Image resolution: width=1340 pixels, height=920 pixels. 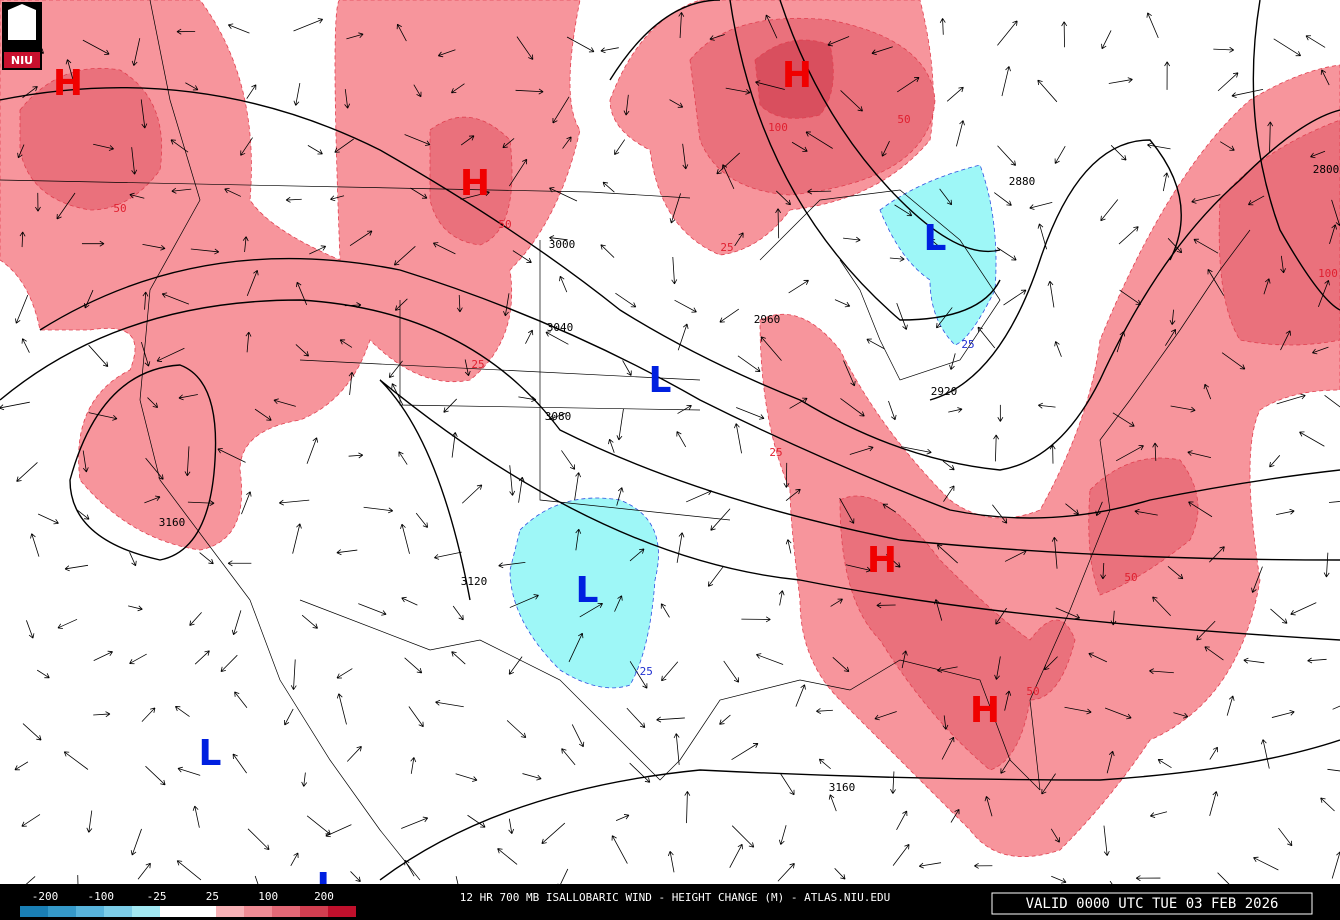 I want to click on change-label: 100, so click(x=1328, y=273).